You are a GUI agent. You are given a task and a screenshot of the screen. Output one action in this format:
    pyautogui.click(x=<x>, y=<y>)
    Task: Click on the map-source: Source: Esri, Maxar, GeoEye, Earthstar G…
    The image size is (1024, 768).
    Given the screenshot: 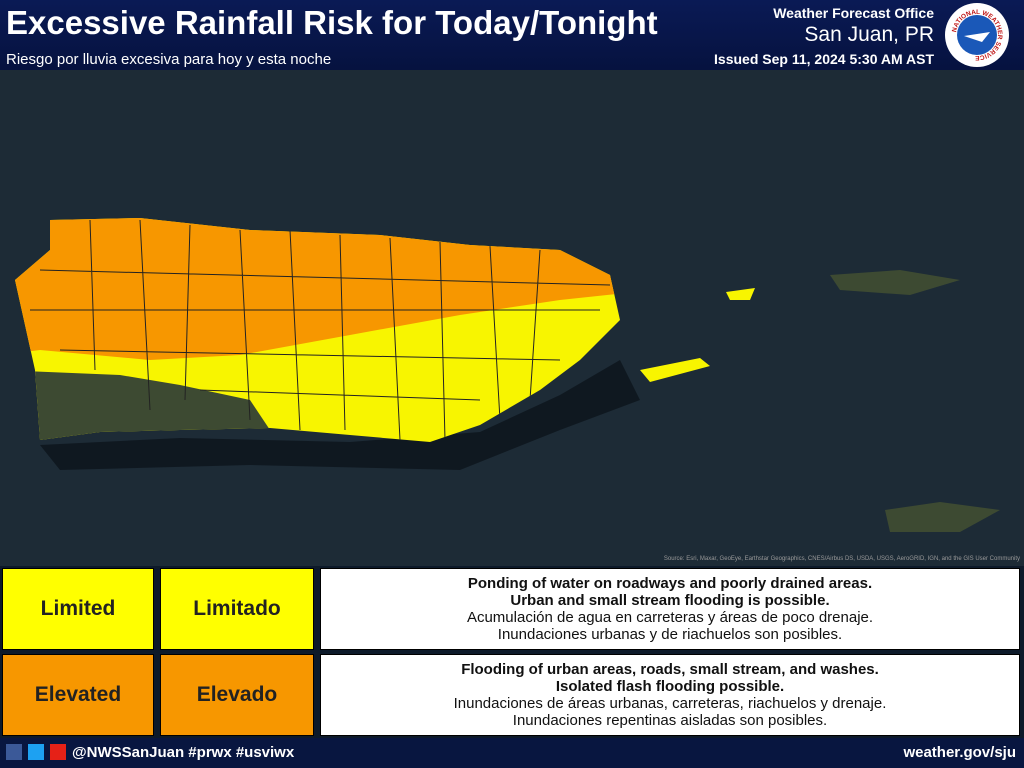 What is the action you would take?
    pyautogui.click(x=842, y=559)
    